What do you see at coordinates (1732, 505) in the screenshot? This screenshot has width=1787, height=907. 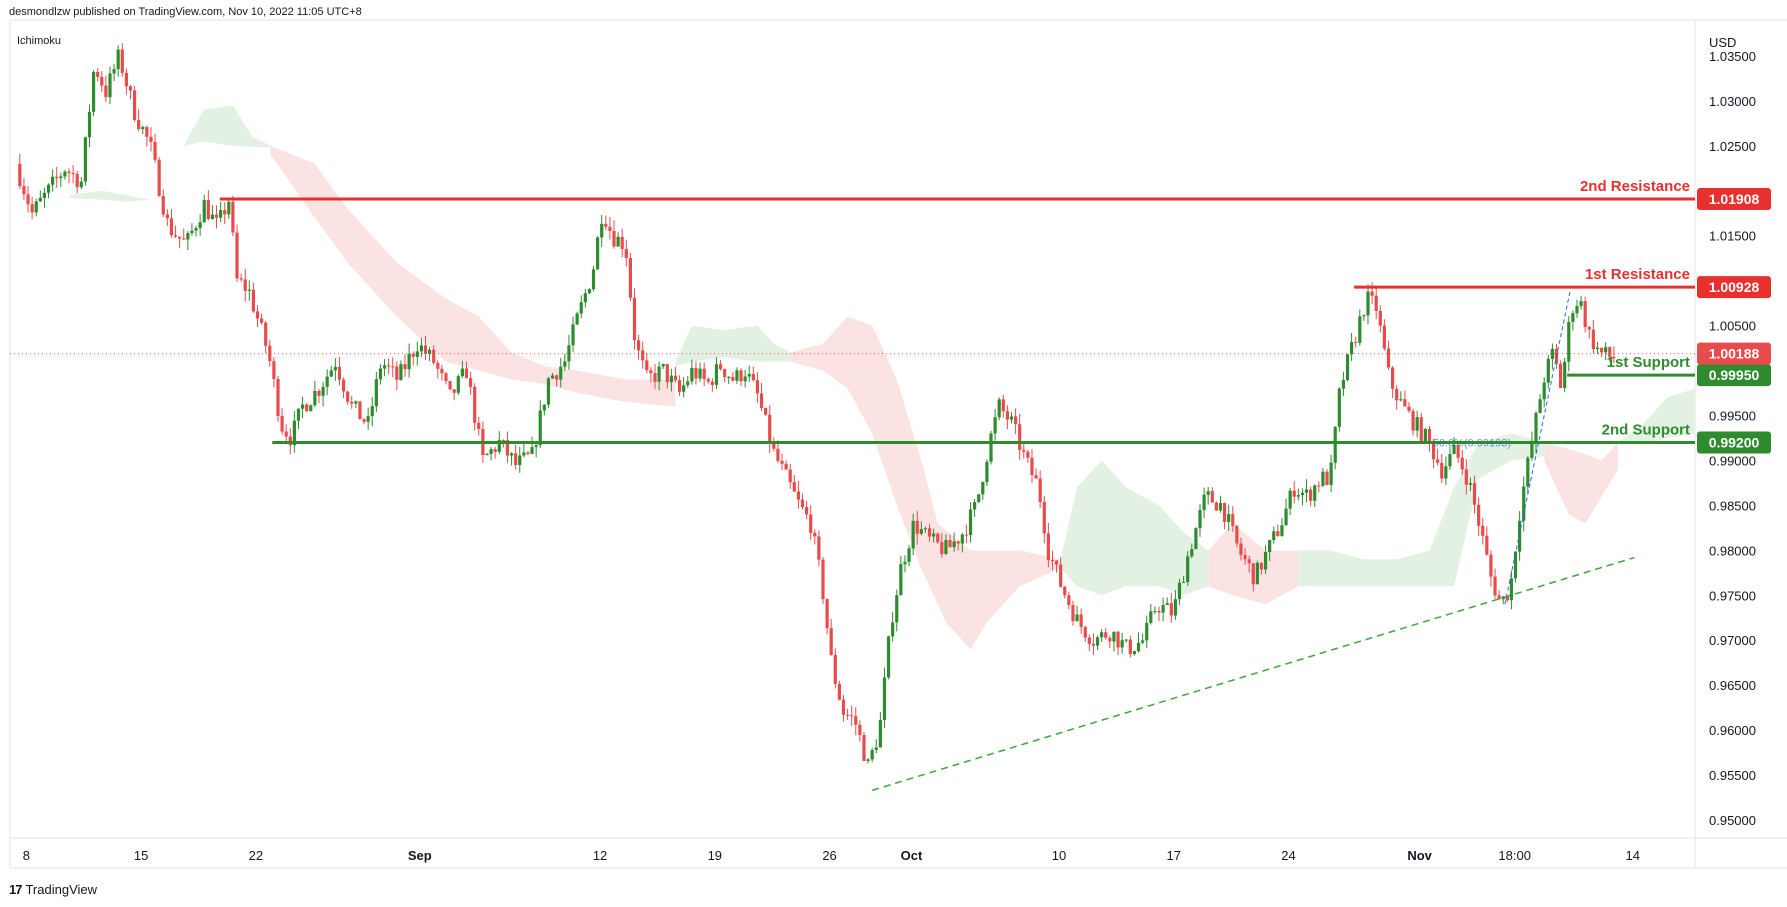 I see `price-tick-label: 0.98500` at bounding box center [1732, 505].